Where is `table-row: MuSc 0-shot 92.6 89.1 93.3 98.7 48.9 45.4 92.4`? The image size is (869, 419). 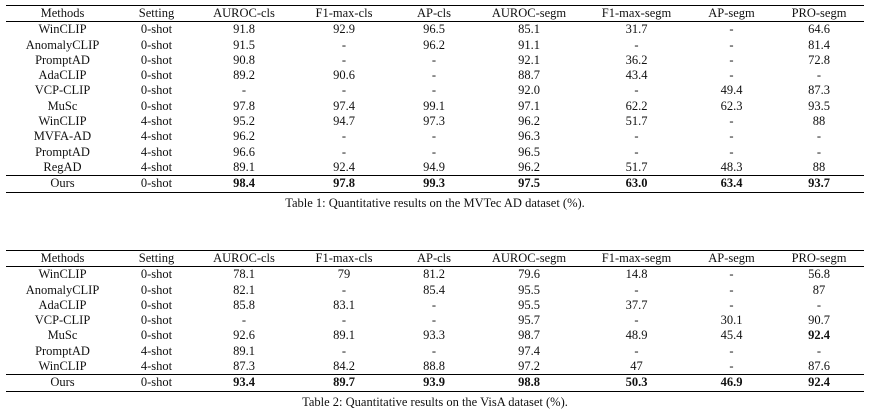
table-row: MuSc 0-shot 92.6 89.1 93.3 98.7 48.9 45.4 92.4 is located at coordinates (435, 335).